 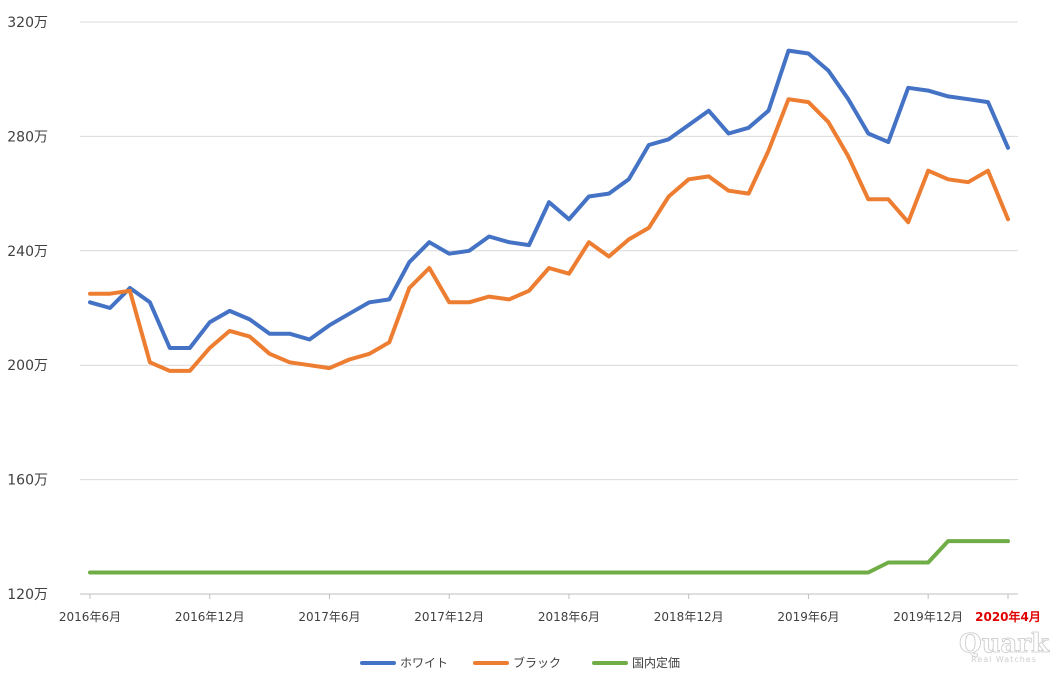 What do you see at coordinates (27, 252) in the screenshot?
I see `y-tick-label: 240万` at bounding box center [27, 252].